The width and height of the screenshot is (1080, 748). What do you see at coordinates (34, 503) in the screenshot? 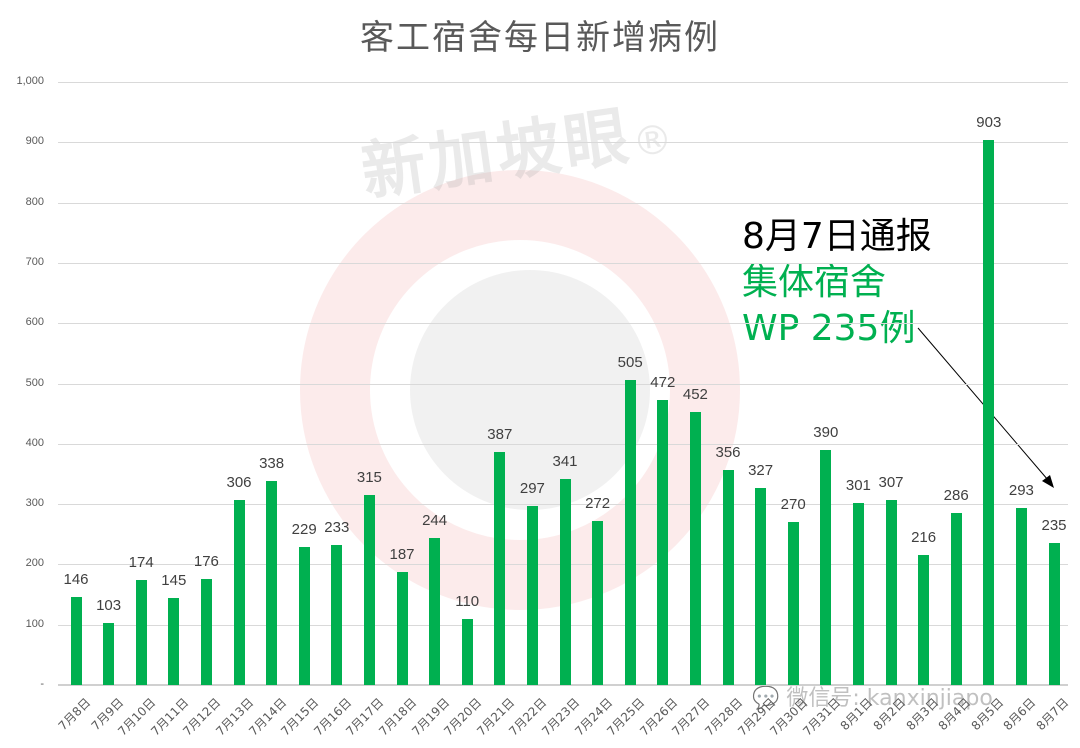
I see `y-tick-label: 300` at bounding box center [34, 503].